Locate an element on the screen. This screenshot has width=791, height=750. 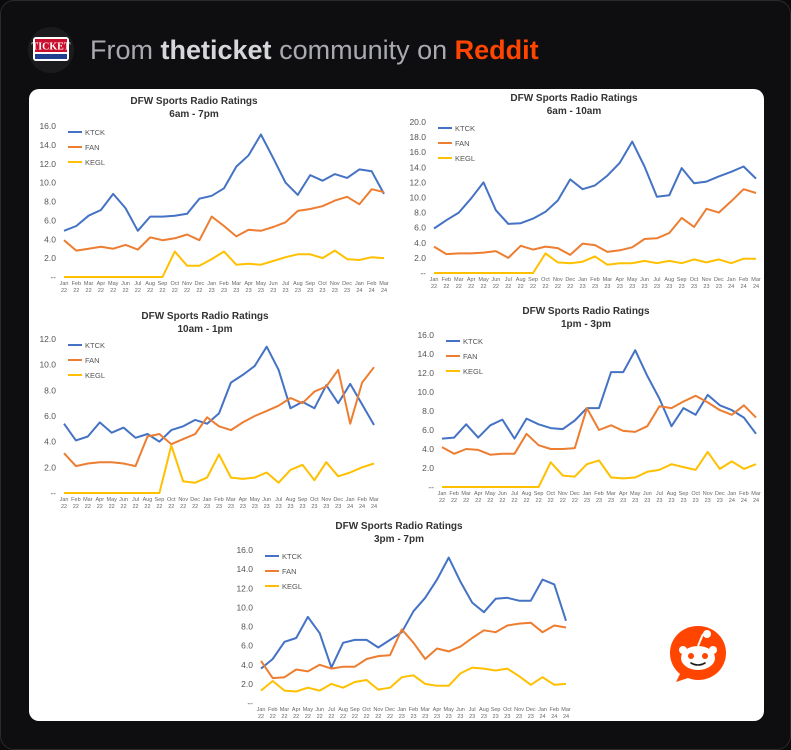
x-tick-label: Feb 23 is located at coordinates (598, 497).